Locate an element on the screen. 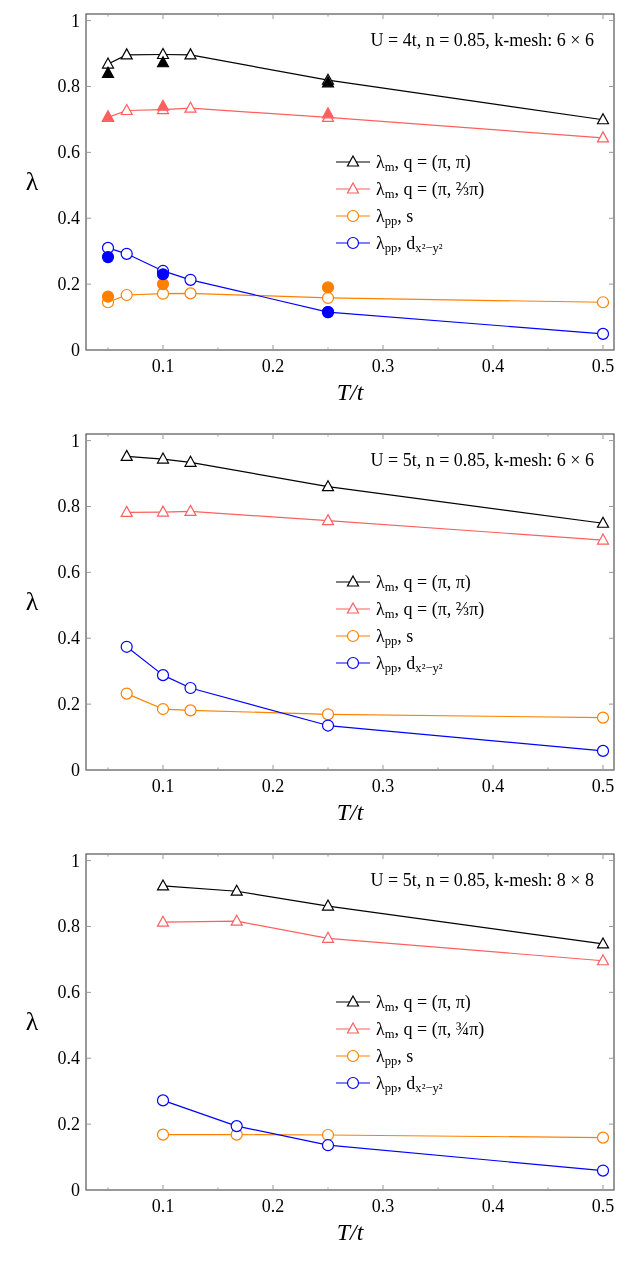  annotation: U = 5t, n = 0.85, k-mesh: 6 × 6 is located at coordinates (482, 460).